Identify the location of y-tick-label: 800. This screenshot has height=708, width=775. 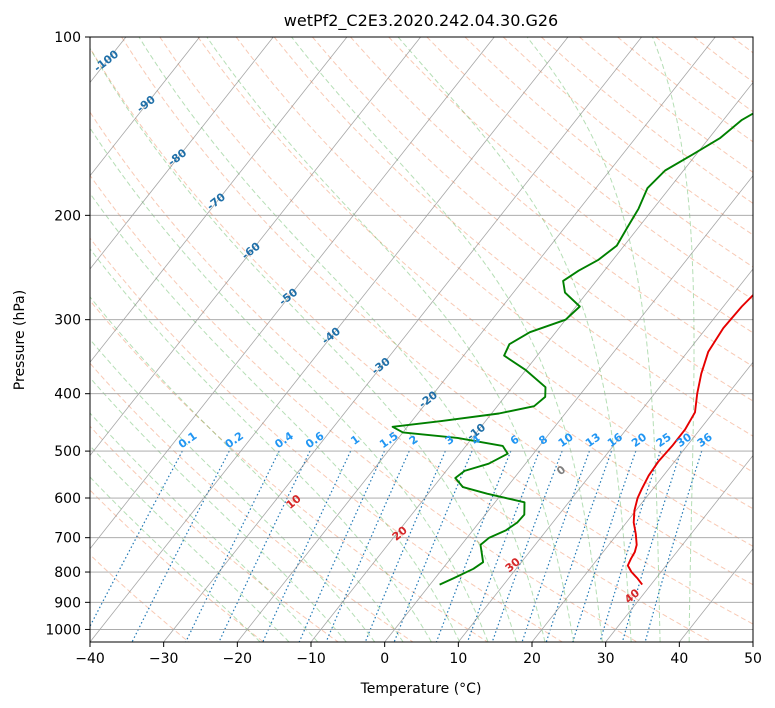
(67, 573).